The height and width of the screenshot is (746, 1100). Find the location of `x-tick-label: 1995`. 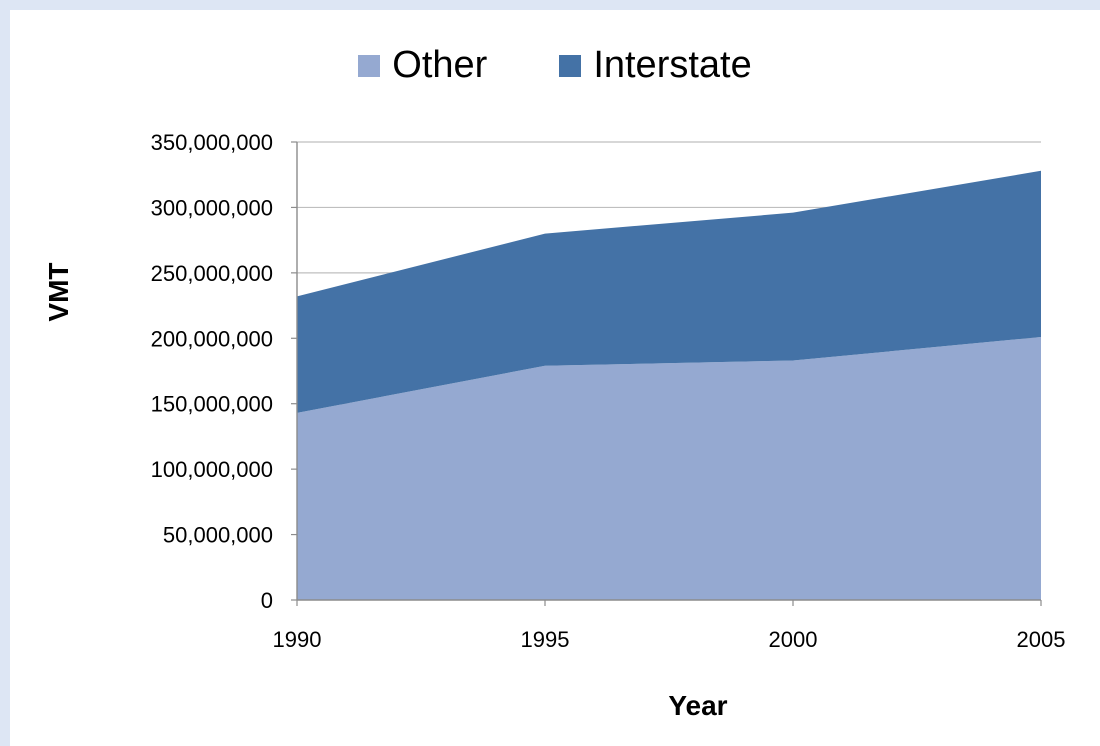

x-tick-label: 1995 is located at coordinates (545, 639).